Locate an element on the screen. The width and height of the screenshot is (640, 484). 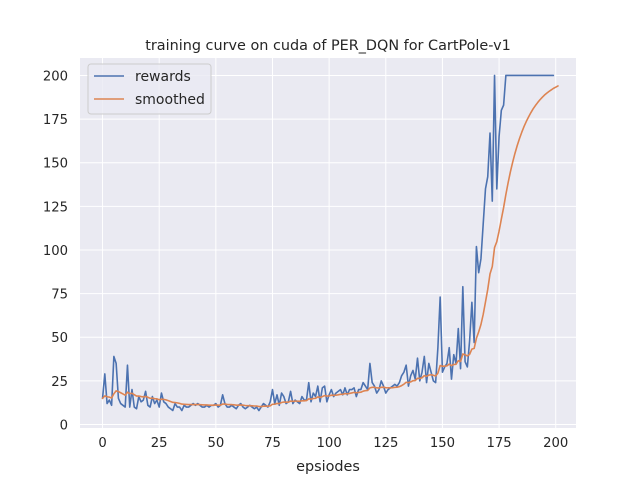
x-tick-label: 50 is located at coordinates (215, 443).